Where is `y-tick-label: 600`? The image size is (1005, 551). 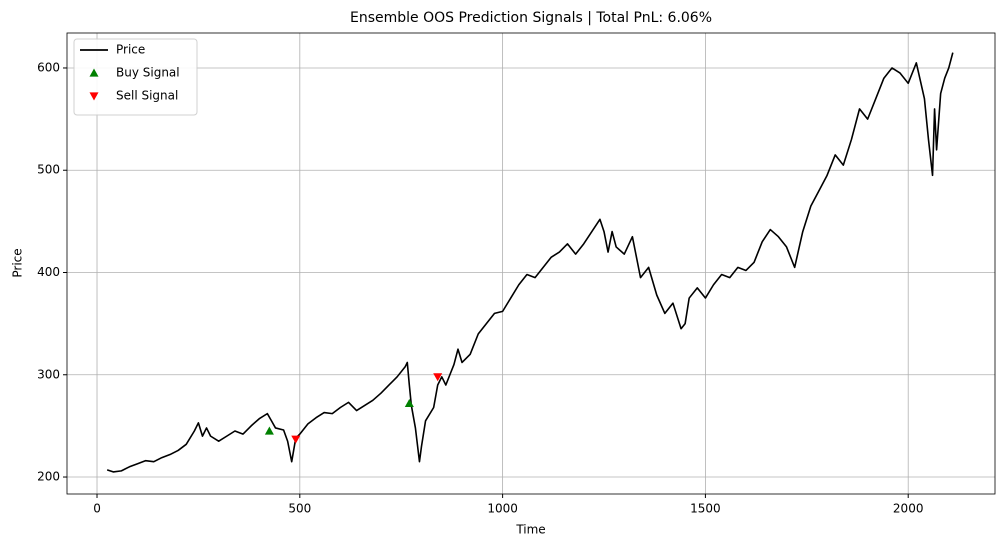 y-tick-label: 600 is located at coordinates (48, 67).